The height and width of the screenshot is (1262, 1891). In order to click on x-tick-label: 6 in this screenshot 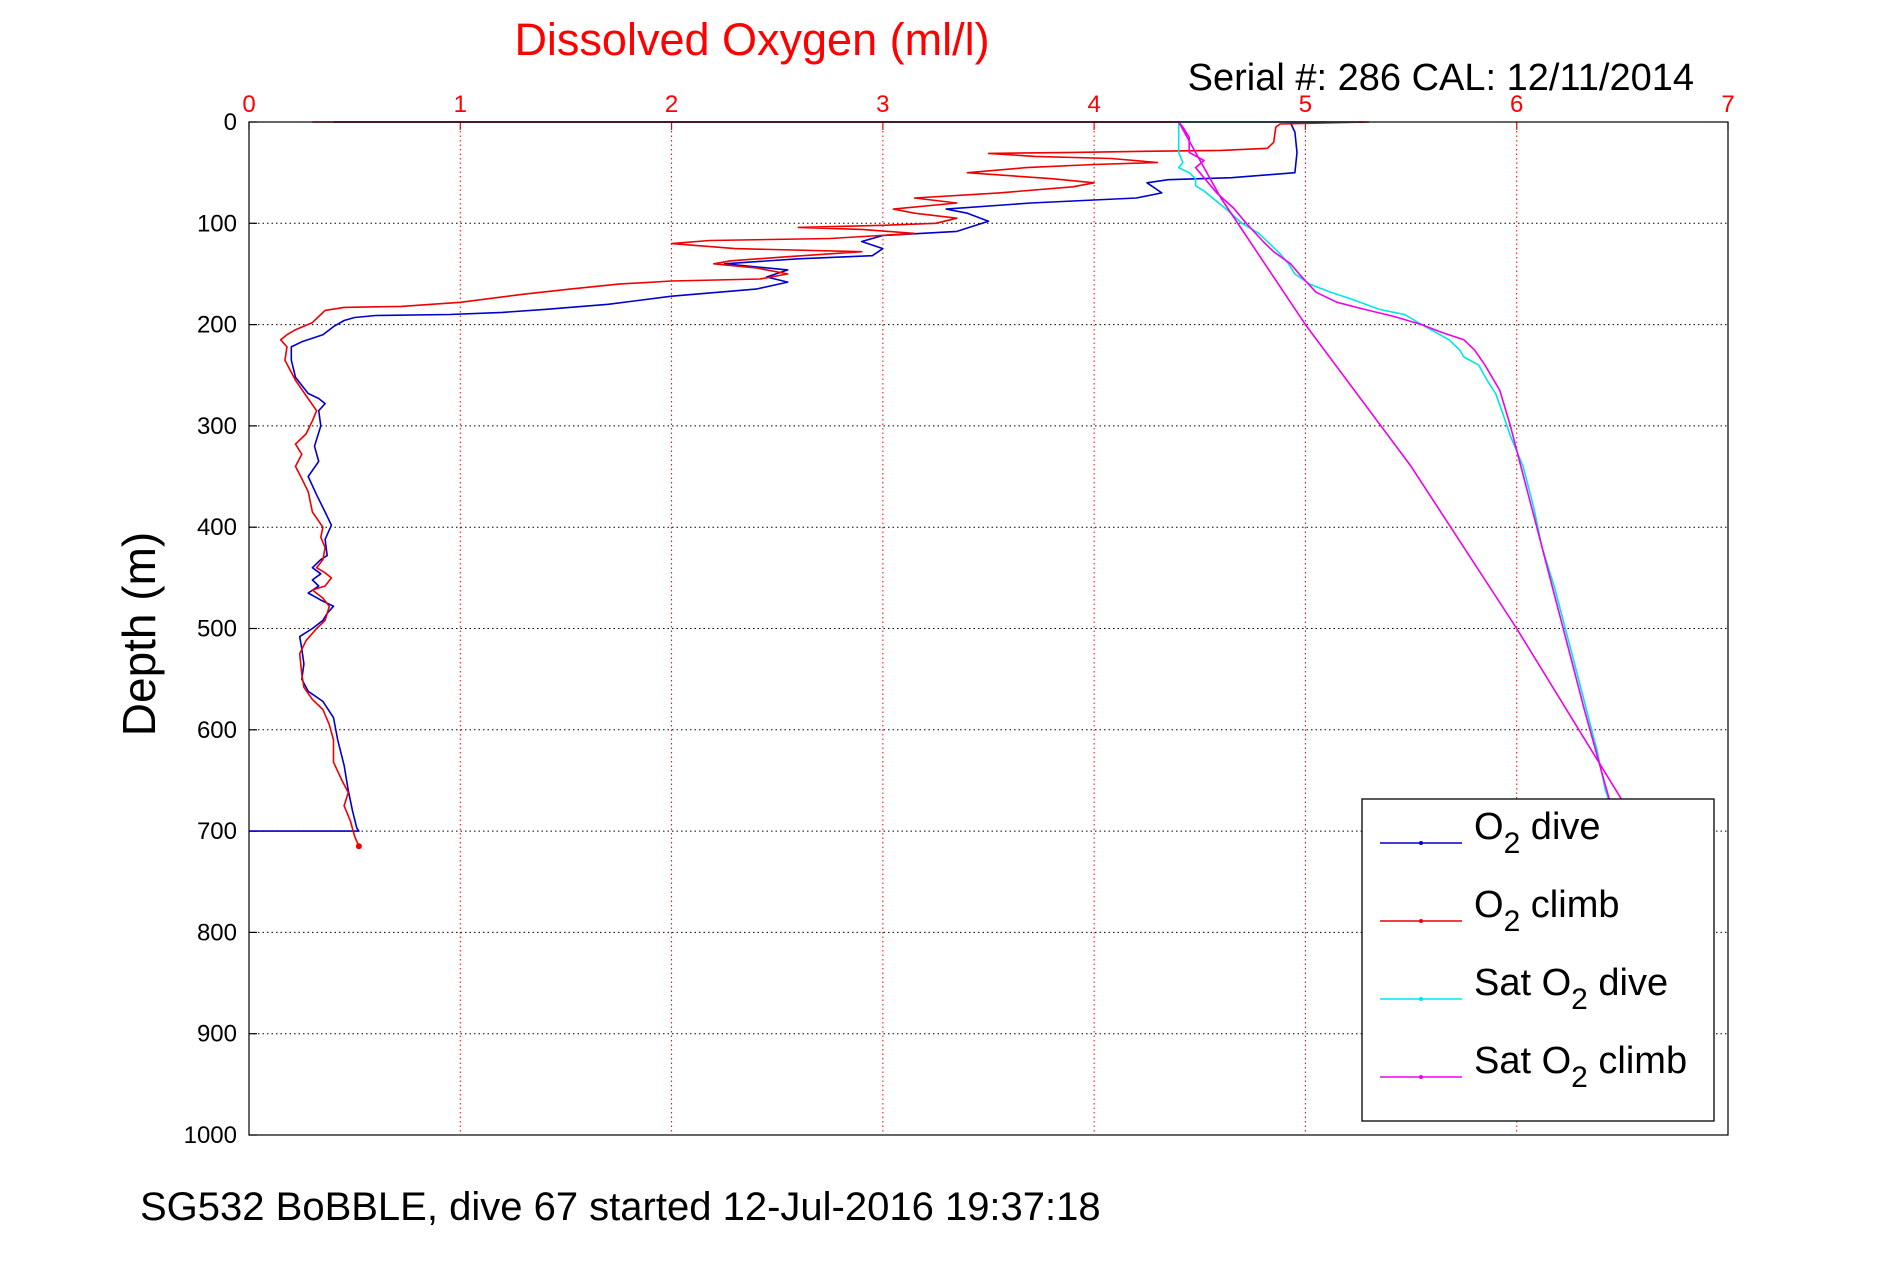, I will do `click(1516, 104)`.